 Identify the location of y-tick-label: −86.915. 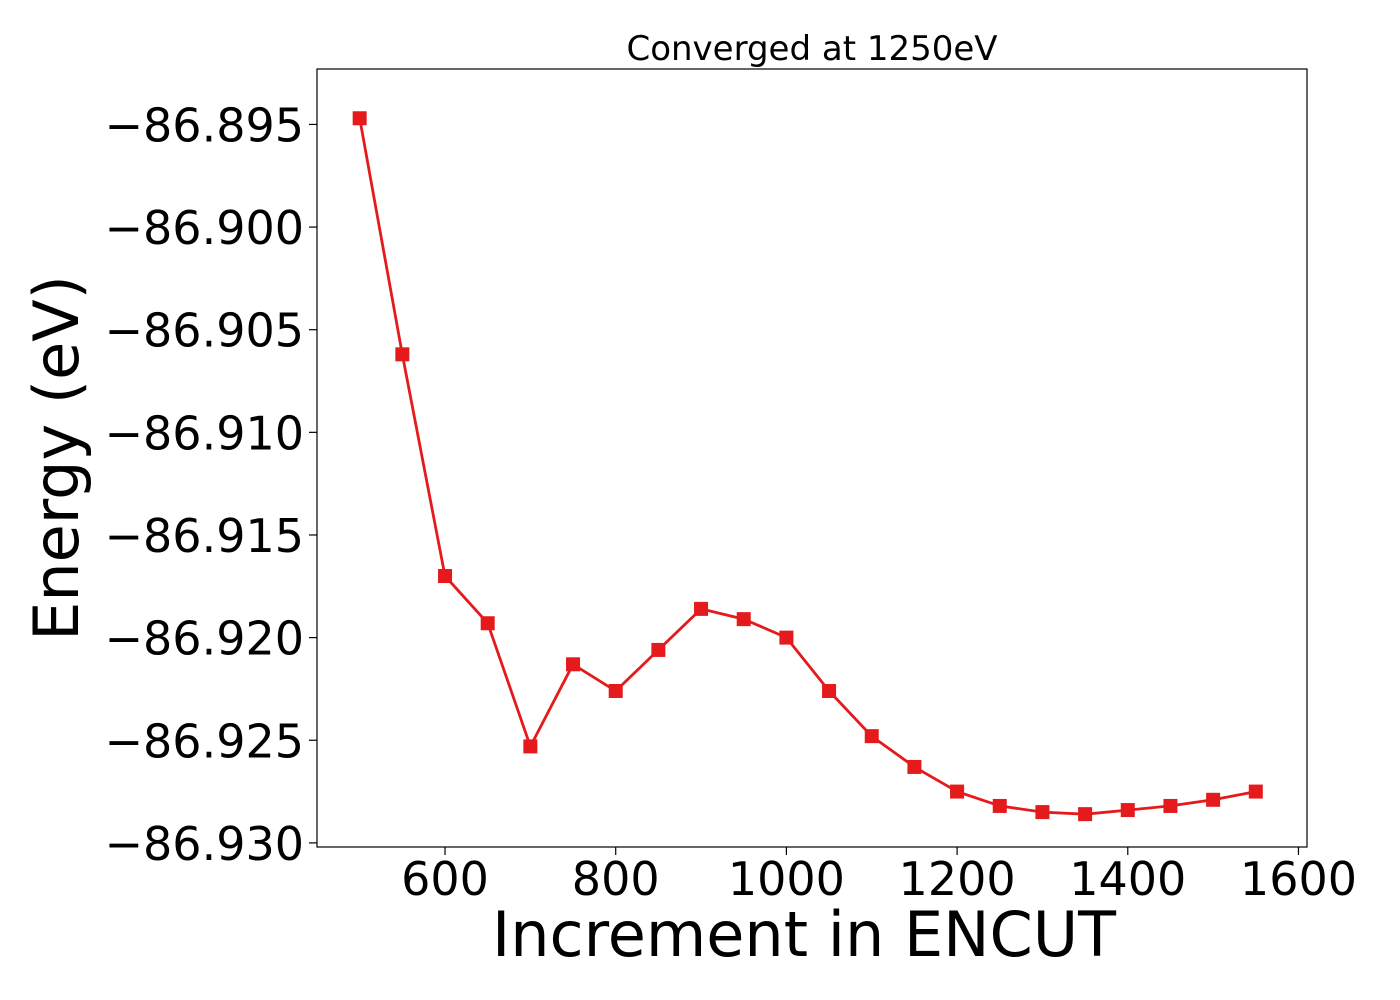
(205, 536).